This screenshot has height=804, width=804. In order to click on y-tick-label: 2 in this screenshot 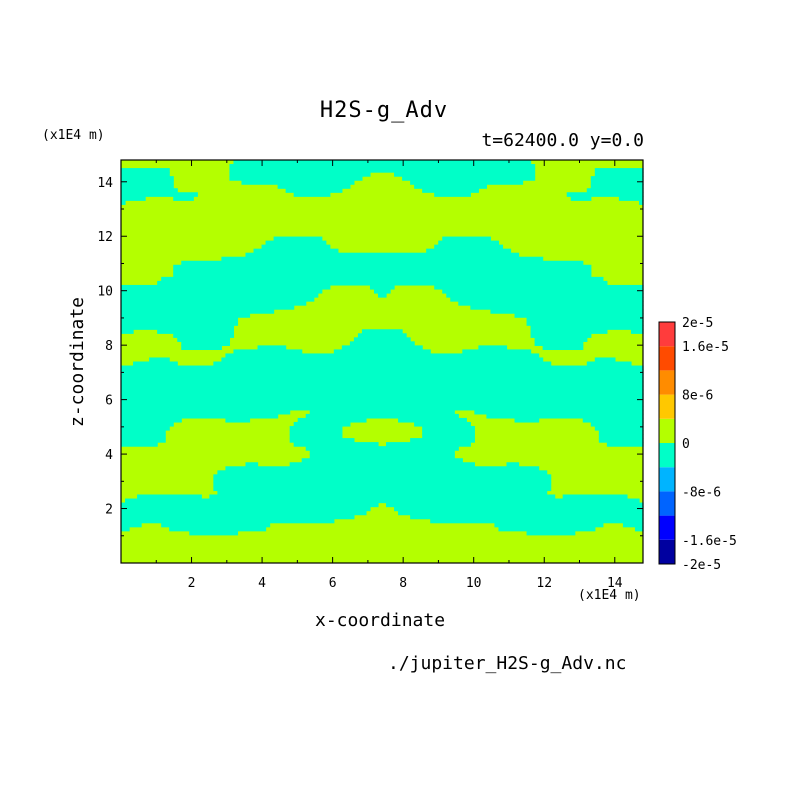, I will do `click(109, 510)`.